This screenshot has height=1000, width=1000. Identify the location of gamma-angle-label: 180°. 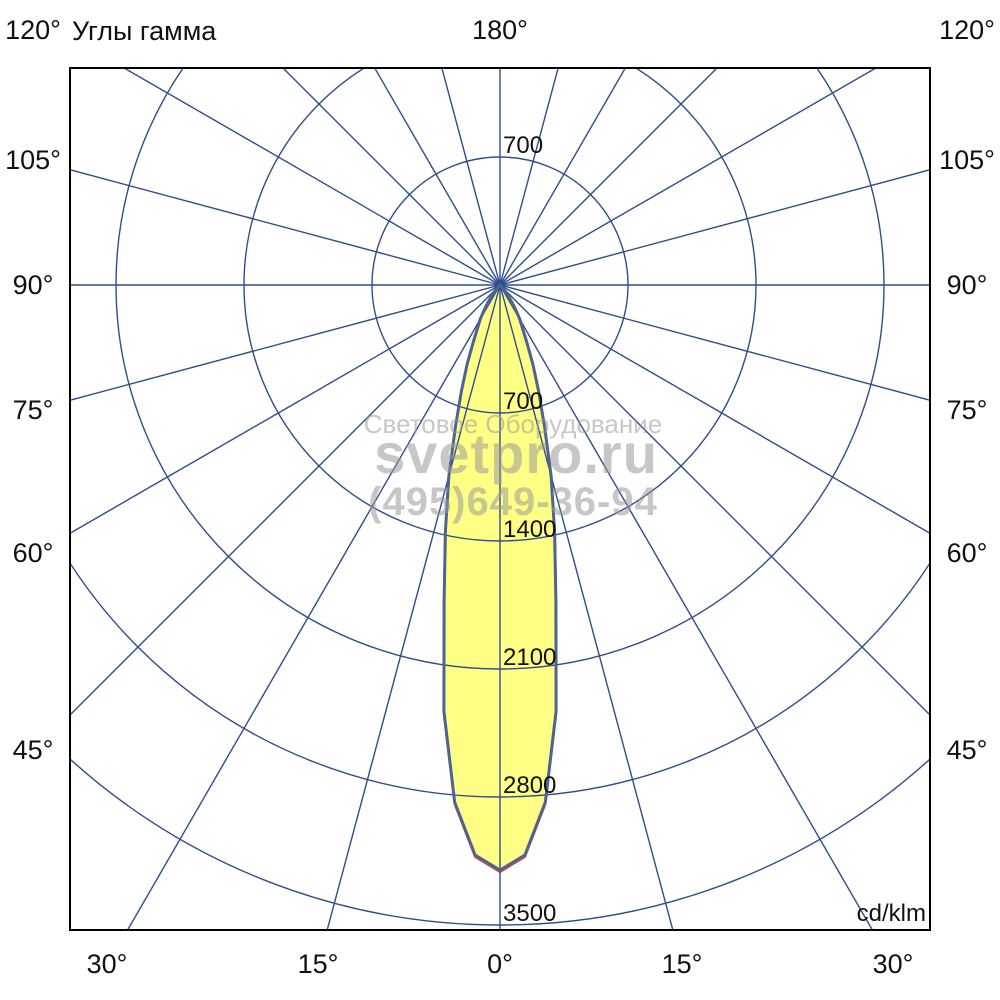
(500, 30).